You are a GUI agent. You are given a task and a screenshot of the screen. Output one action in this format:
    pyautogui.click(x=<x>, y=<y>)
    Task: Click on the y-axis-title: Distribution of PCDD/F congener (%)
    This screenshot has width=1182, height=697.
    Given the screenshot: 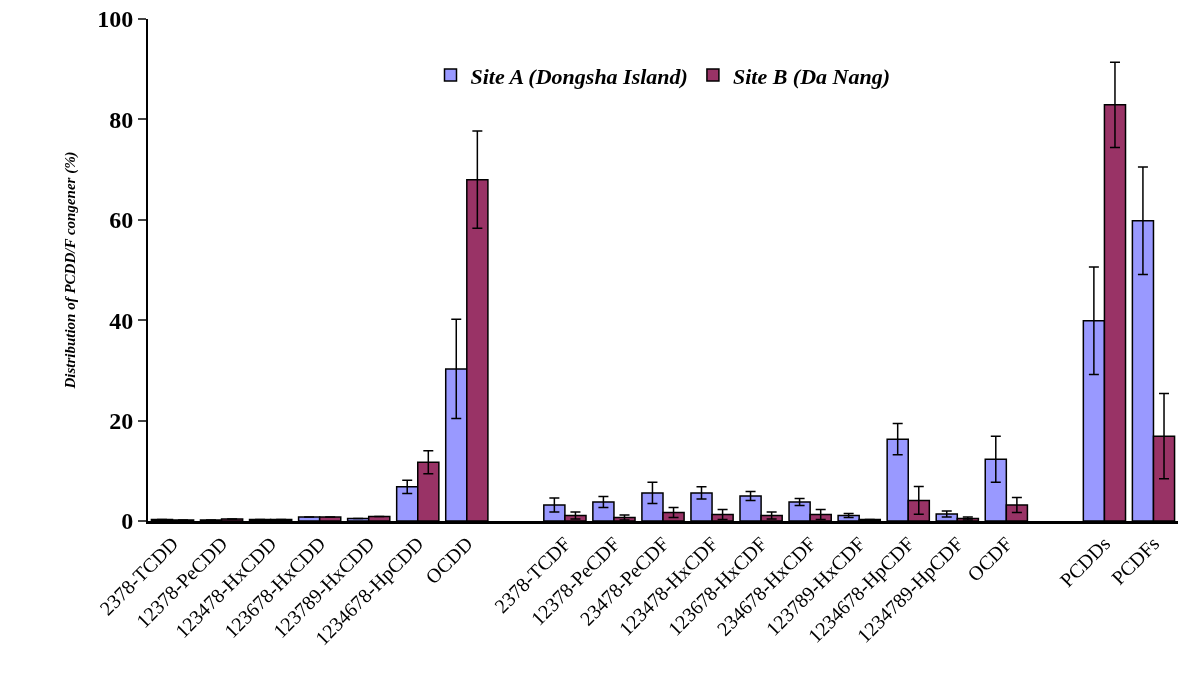 What is the action you would take?
    pyautogui.click(x=70, y=270)
    